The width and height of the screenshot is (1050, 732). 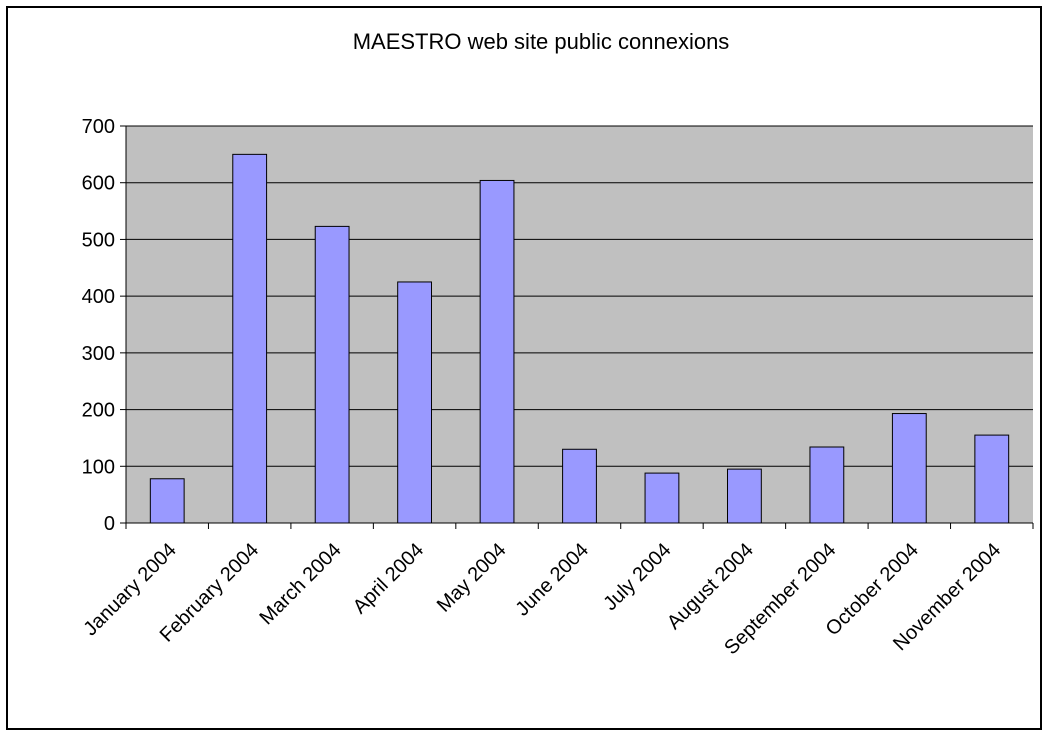 What do you see at coordinates (332, 374) in the screenshot?
I see `bar-march-2004` at bounding box center [332, 374].